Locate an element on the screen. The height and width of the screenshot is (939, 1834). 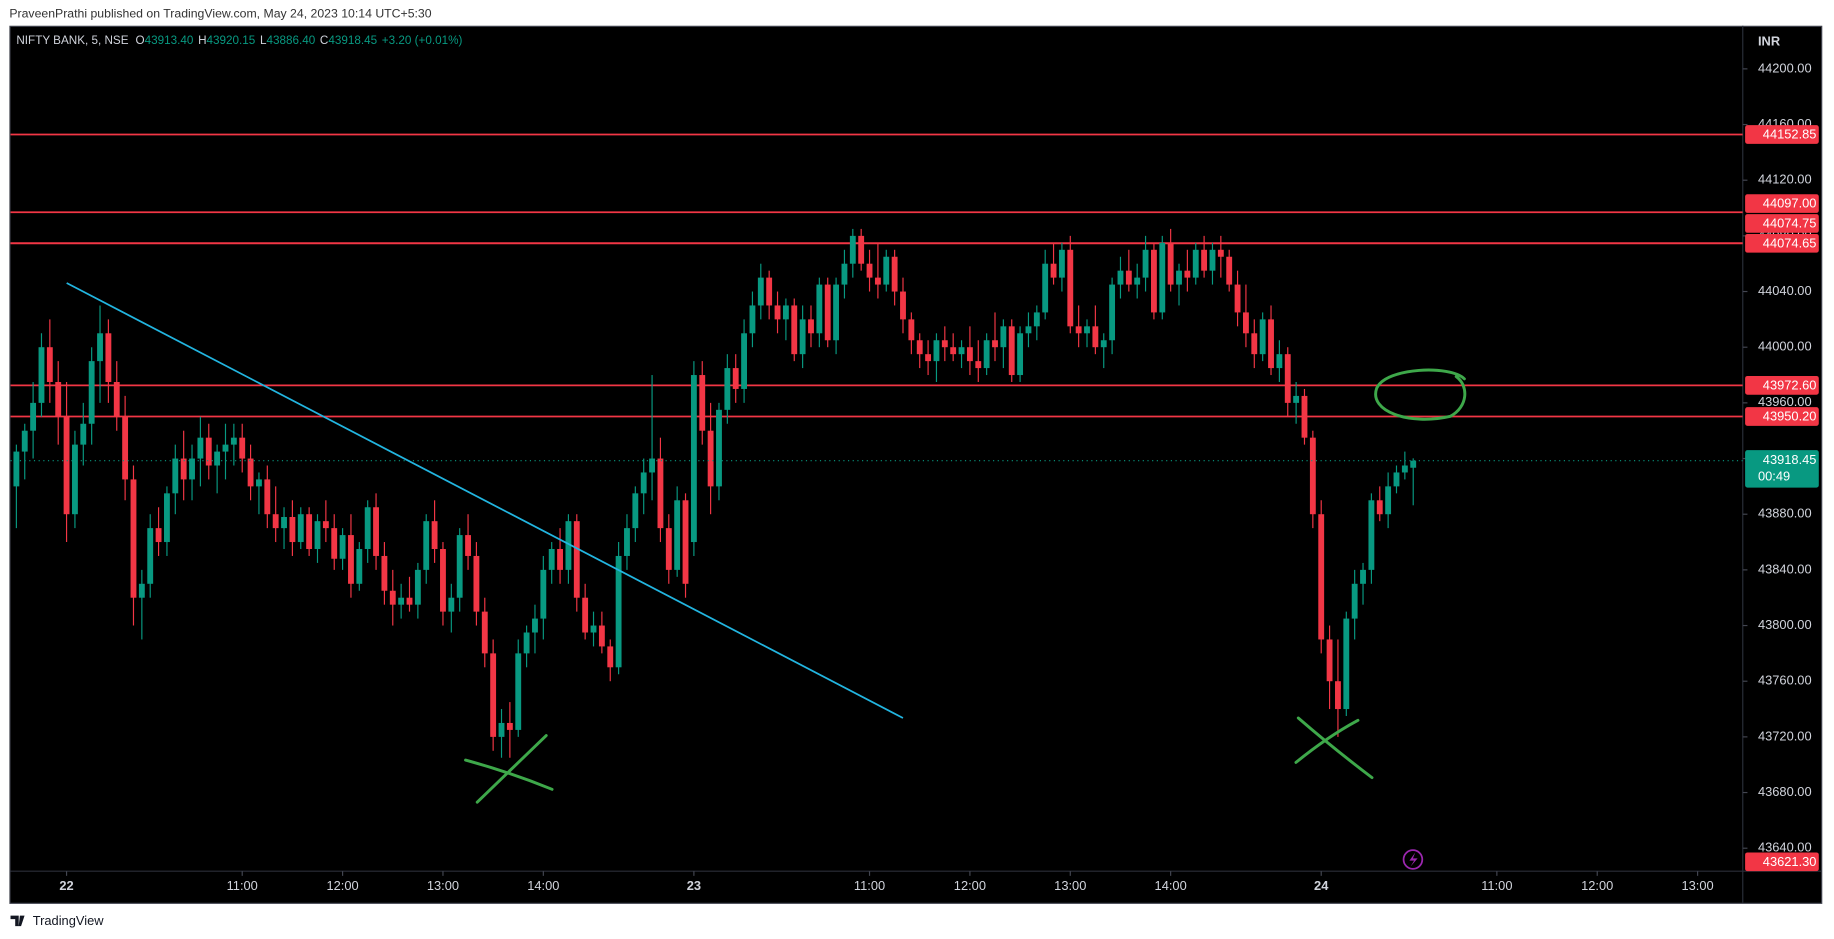
price-marker-label: 44152.85 is located at coordinates (1790, 133).